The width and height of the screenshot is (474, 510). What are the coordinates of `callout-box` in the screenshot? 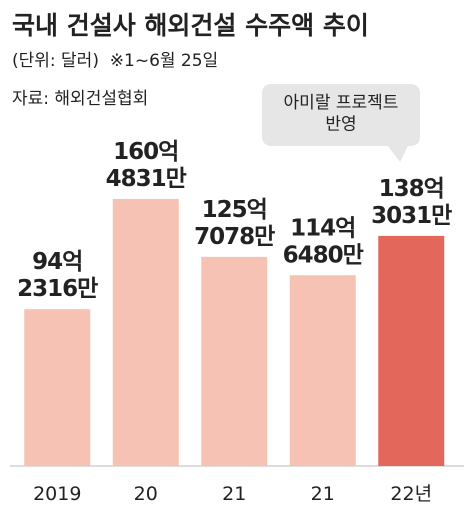 It's located at (341, 123).